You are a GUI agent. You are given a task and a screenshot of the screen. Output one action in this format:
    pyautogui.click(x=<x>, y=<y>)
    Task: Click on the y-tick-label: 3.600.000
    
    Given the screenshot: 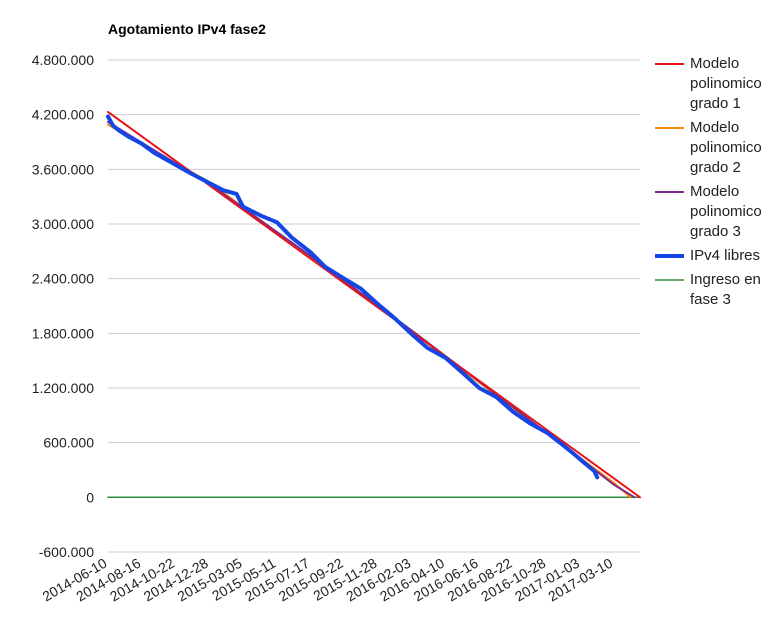 What is the action you would take?
    pyautogui.click(x=63, y=169)
    